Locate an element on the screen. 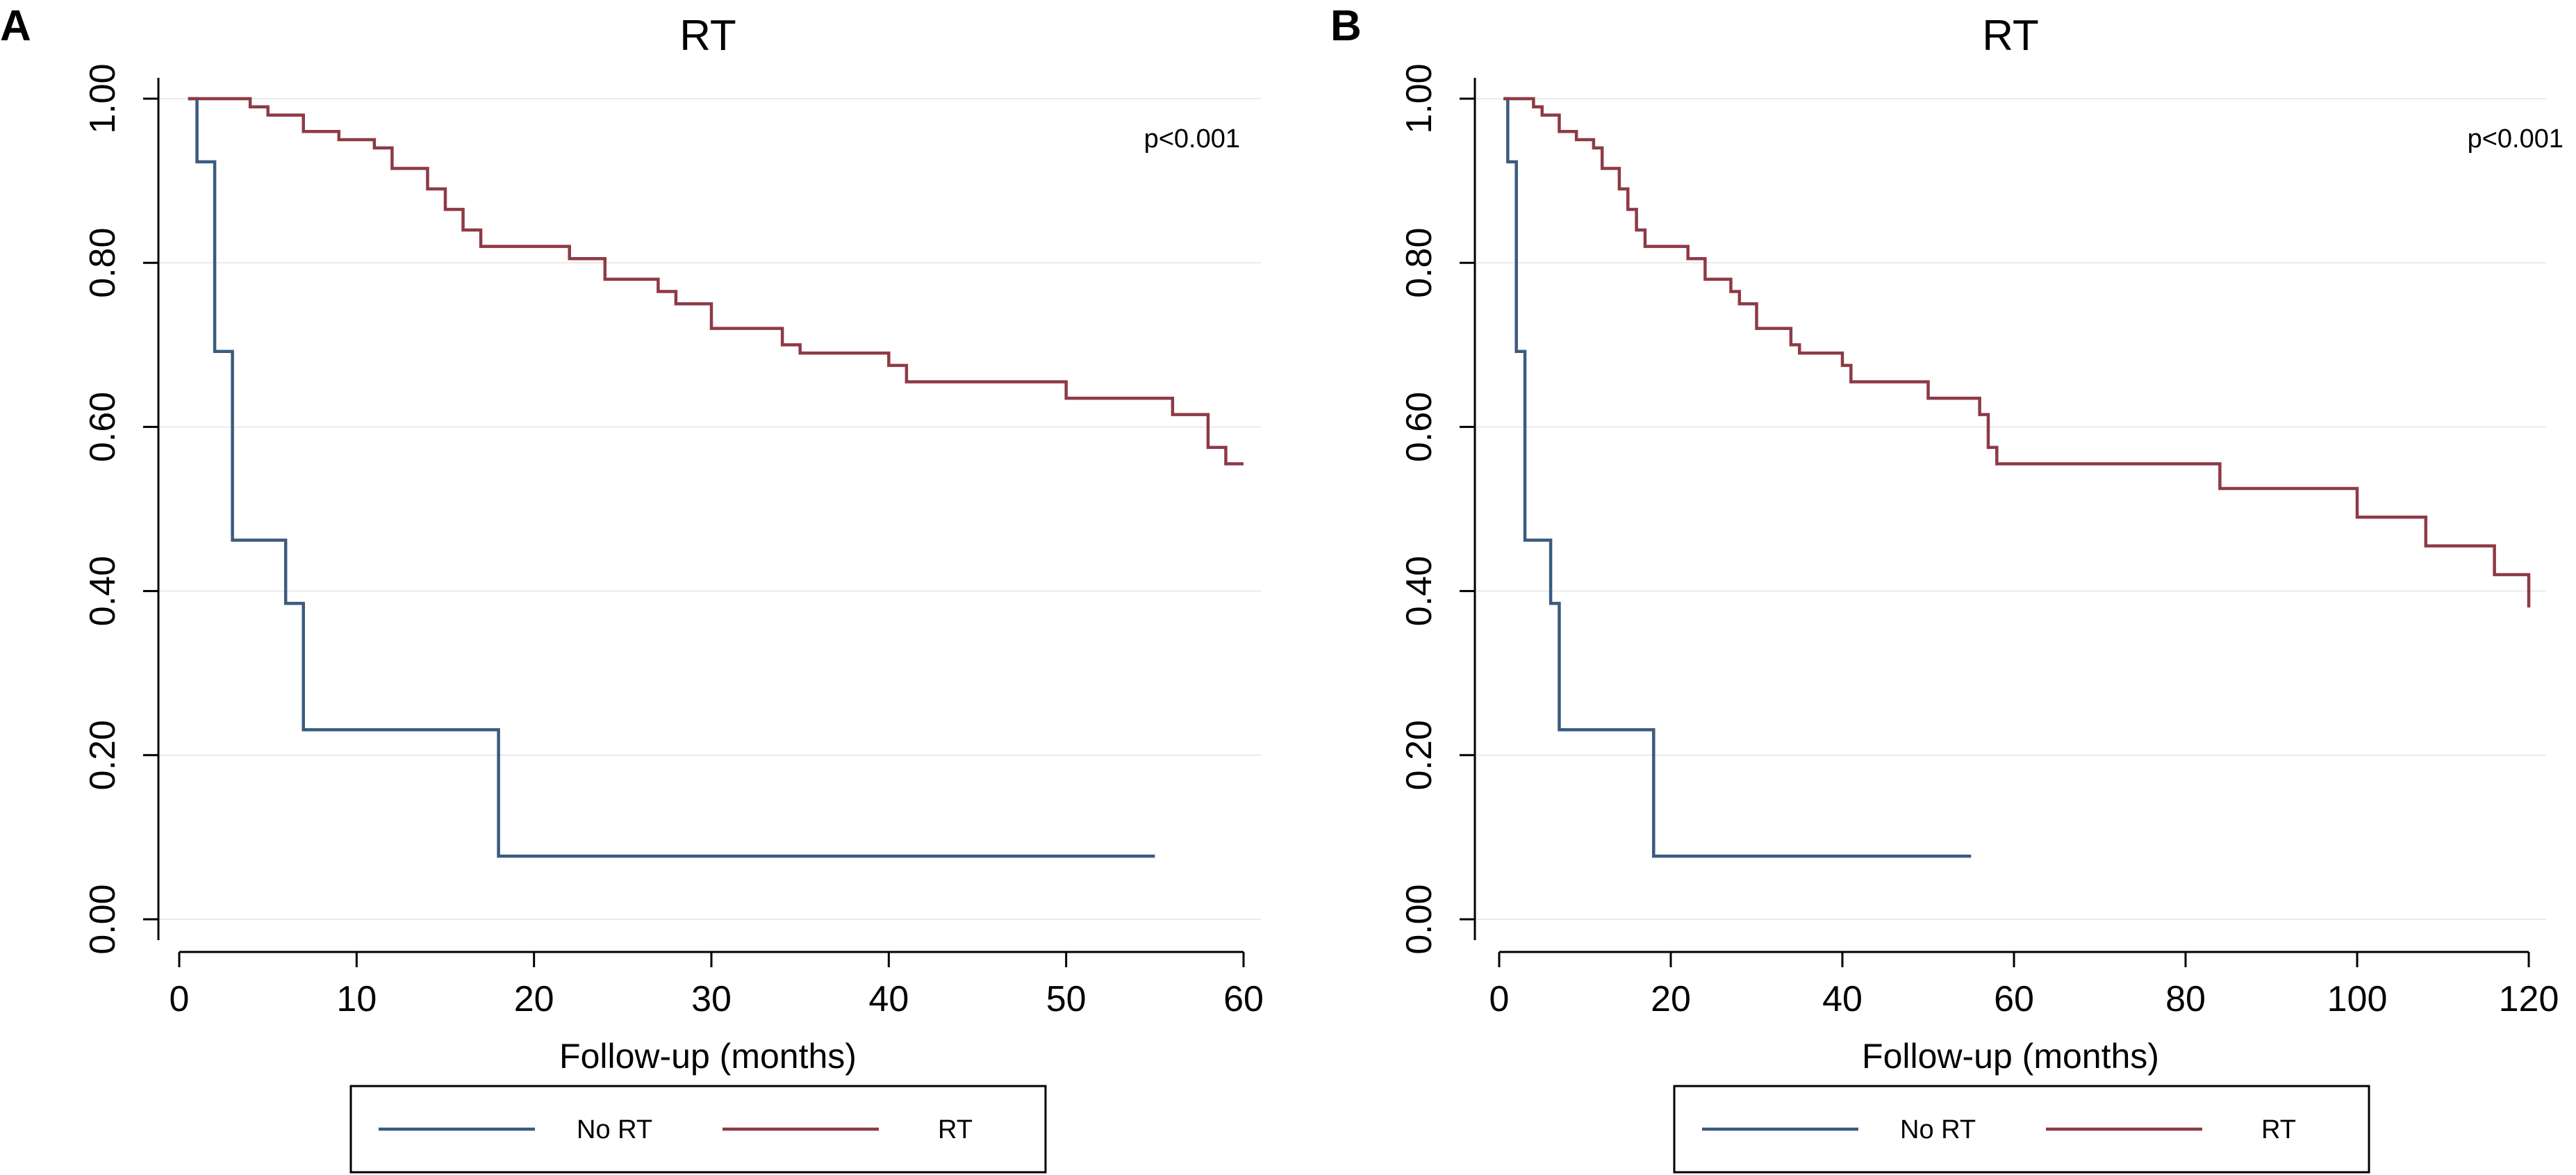 The height and width of the screenshot is (1175, 2576). x-tick-label: 120 is located at coordinates (2529, 999).